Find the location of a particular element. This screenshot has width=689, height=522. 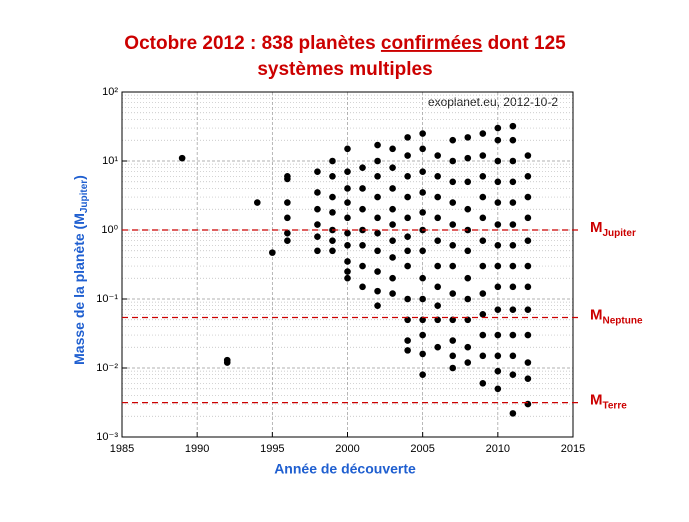

reference-label: MJupiter is located at coordinates (613, 229).